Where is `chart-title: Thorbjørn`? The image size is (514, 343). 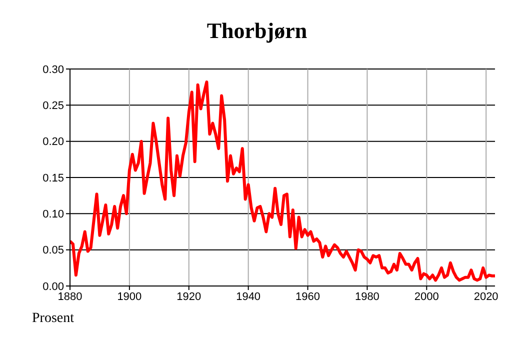
chart-title: Thorbjørn is located at coordinates (257, 31).